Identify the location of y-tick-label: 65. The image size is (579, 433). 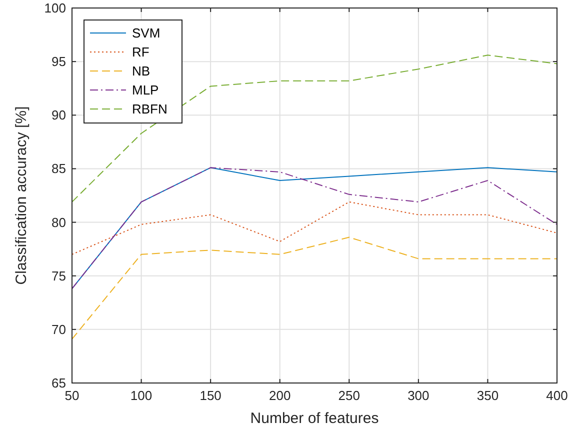
(59, 383).